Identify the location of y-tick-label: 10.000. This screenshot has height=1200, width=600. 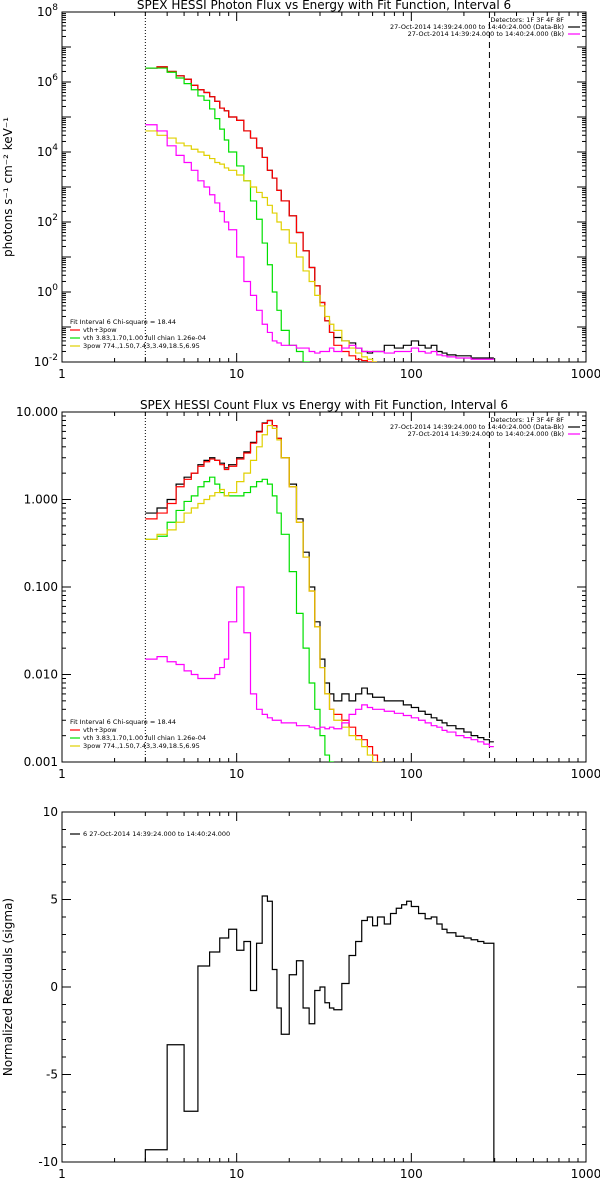
(37, 412).